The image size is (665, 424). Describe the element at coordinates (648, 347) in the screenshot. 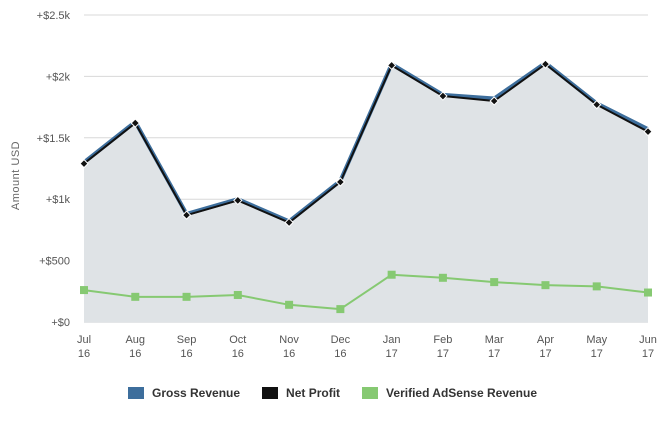

I see `x-tick-label: Jun 17` at that location.